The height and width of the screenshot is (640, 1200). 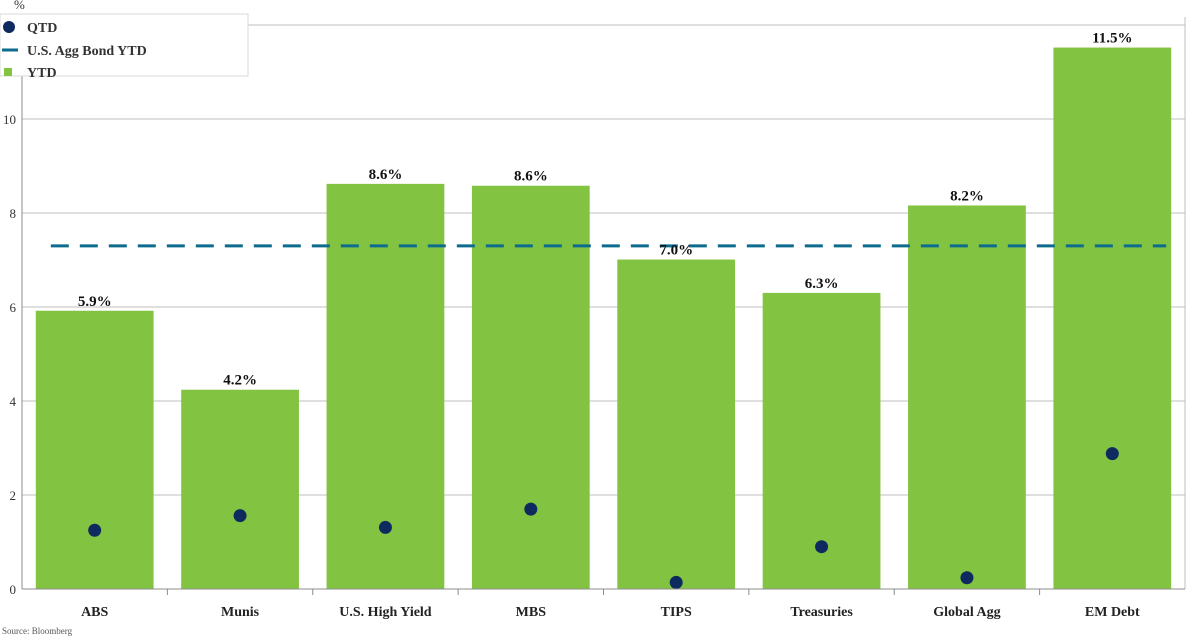 I want to click on legend-agg-label: U.S. Agg Bond YTD, so click(x=87, y=51).